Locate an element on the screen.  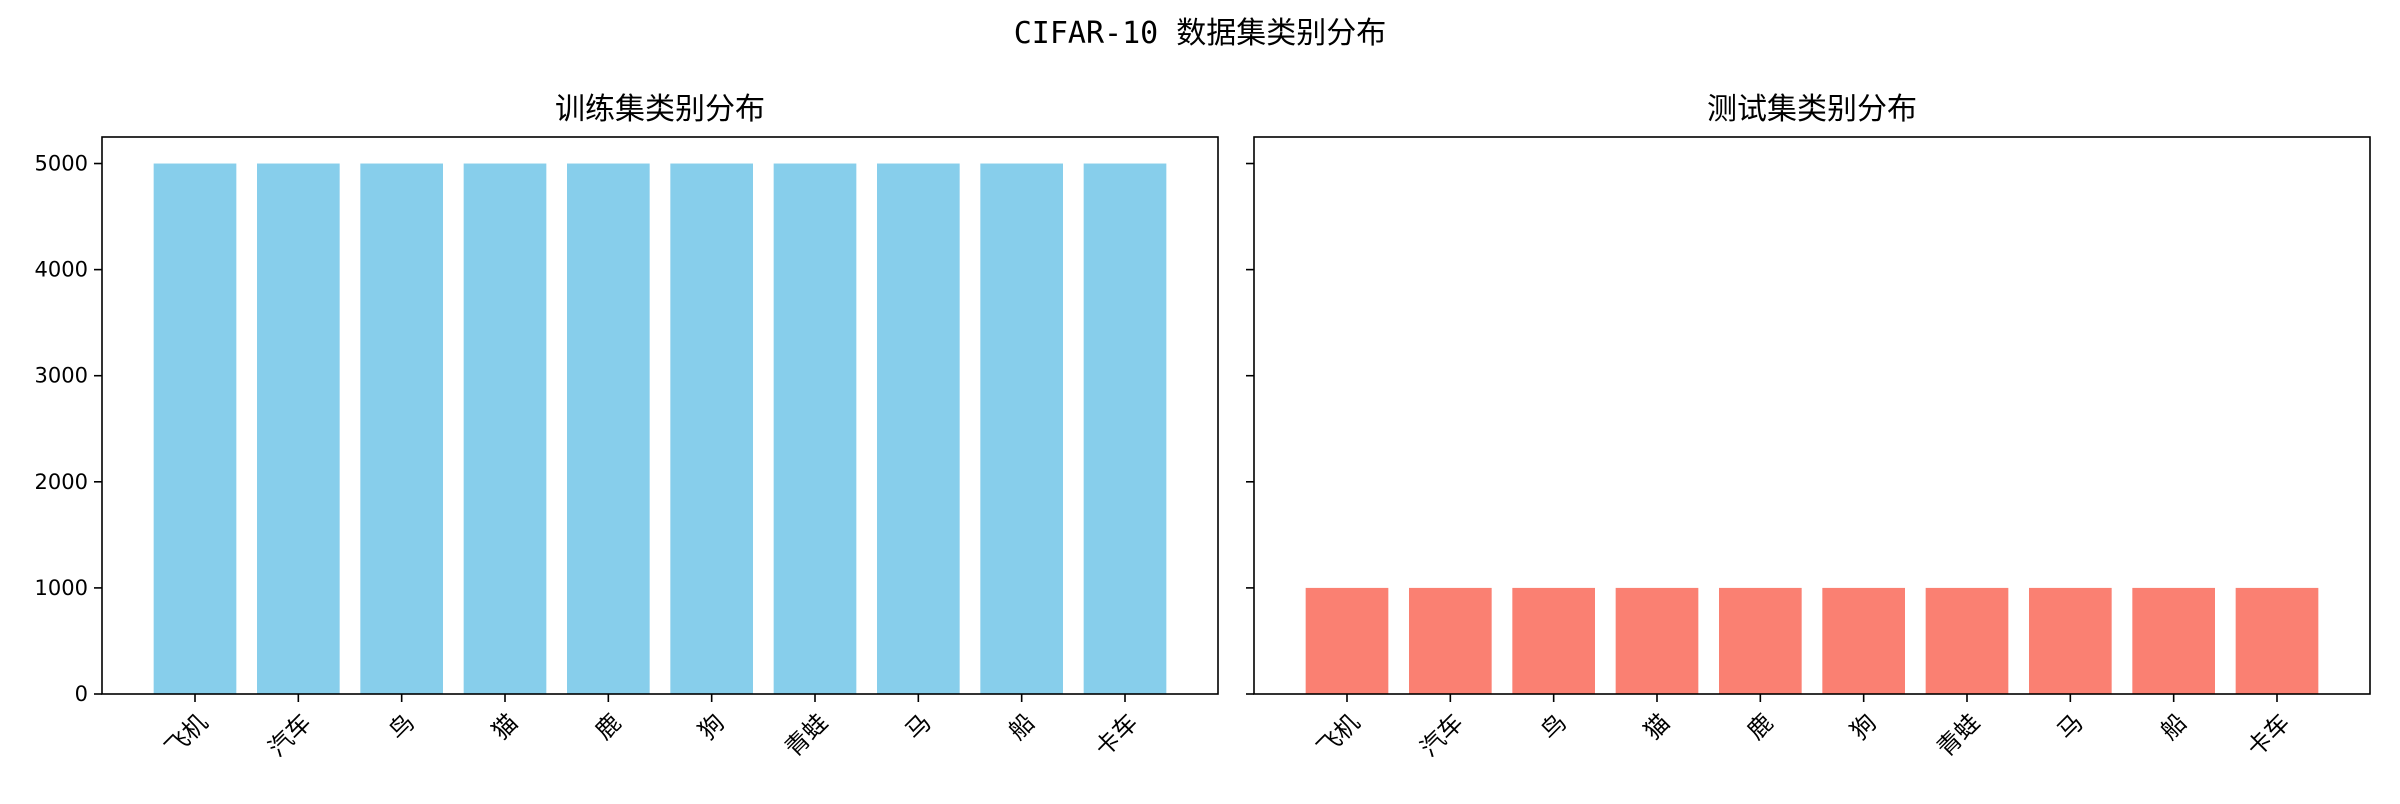
x-tick-label-0-6: 青蛙 is located at coordinates (807, 735).